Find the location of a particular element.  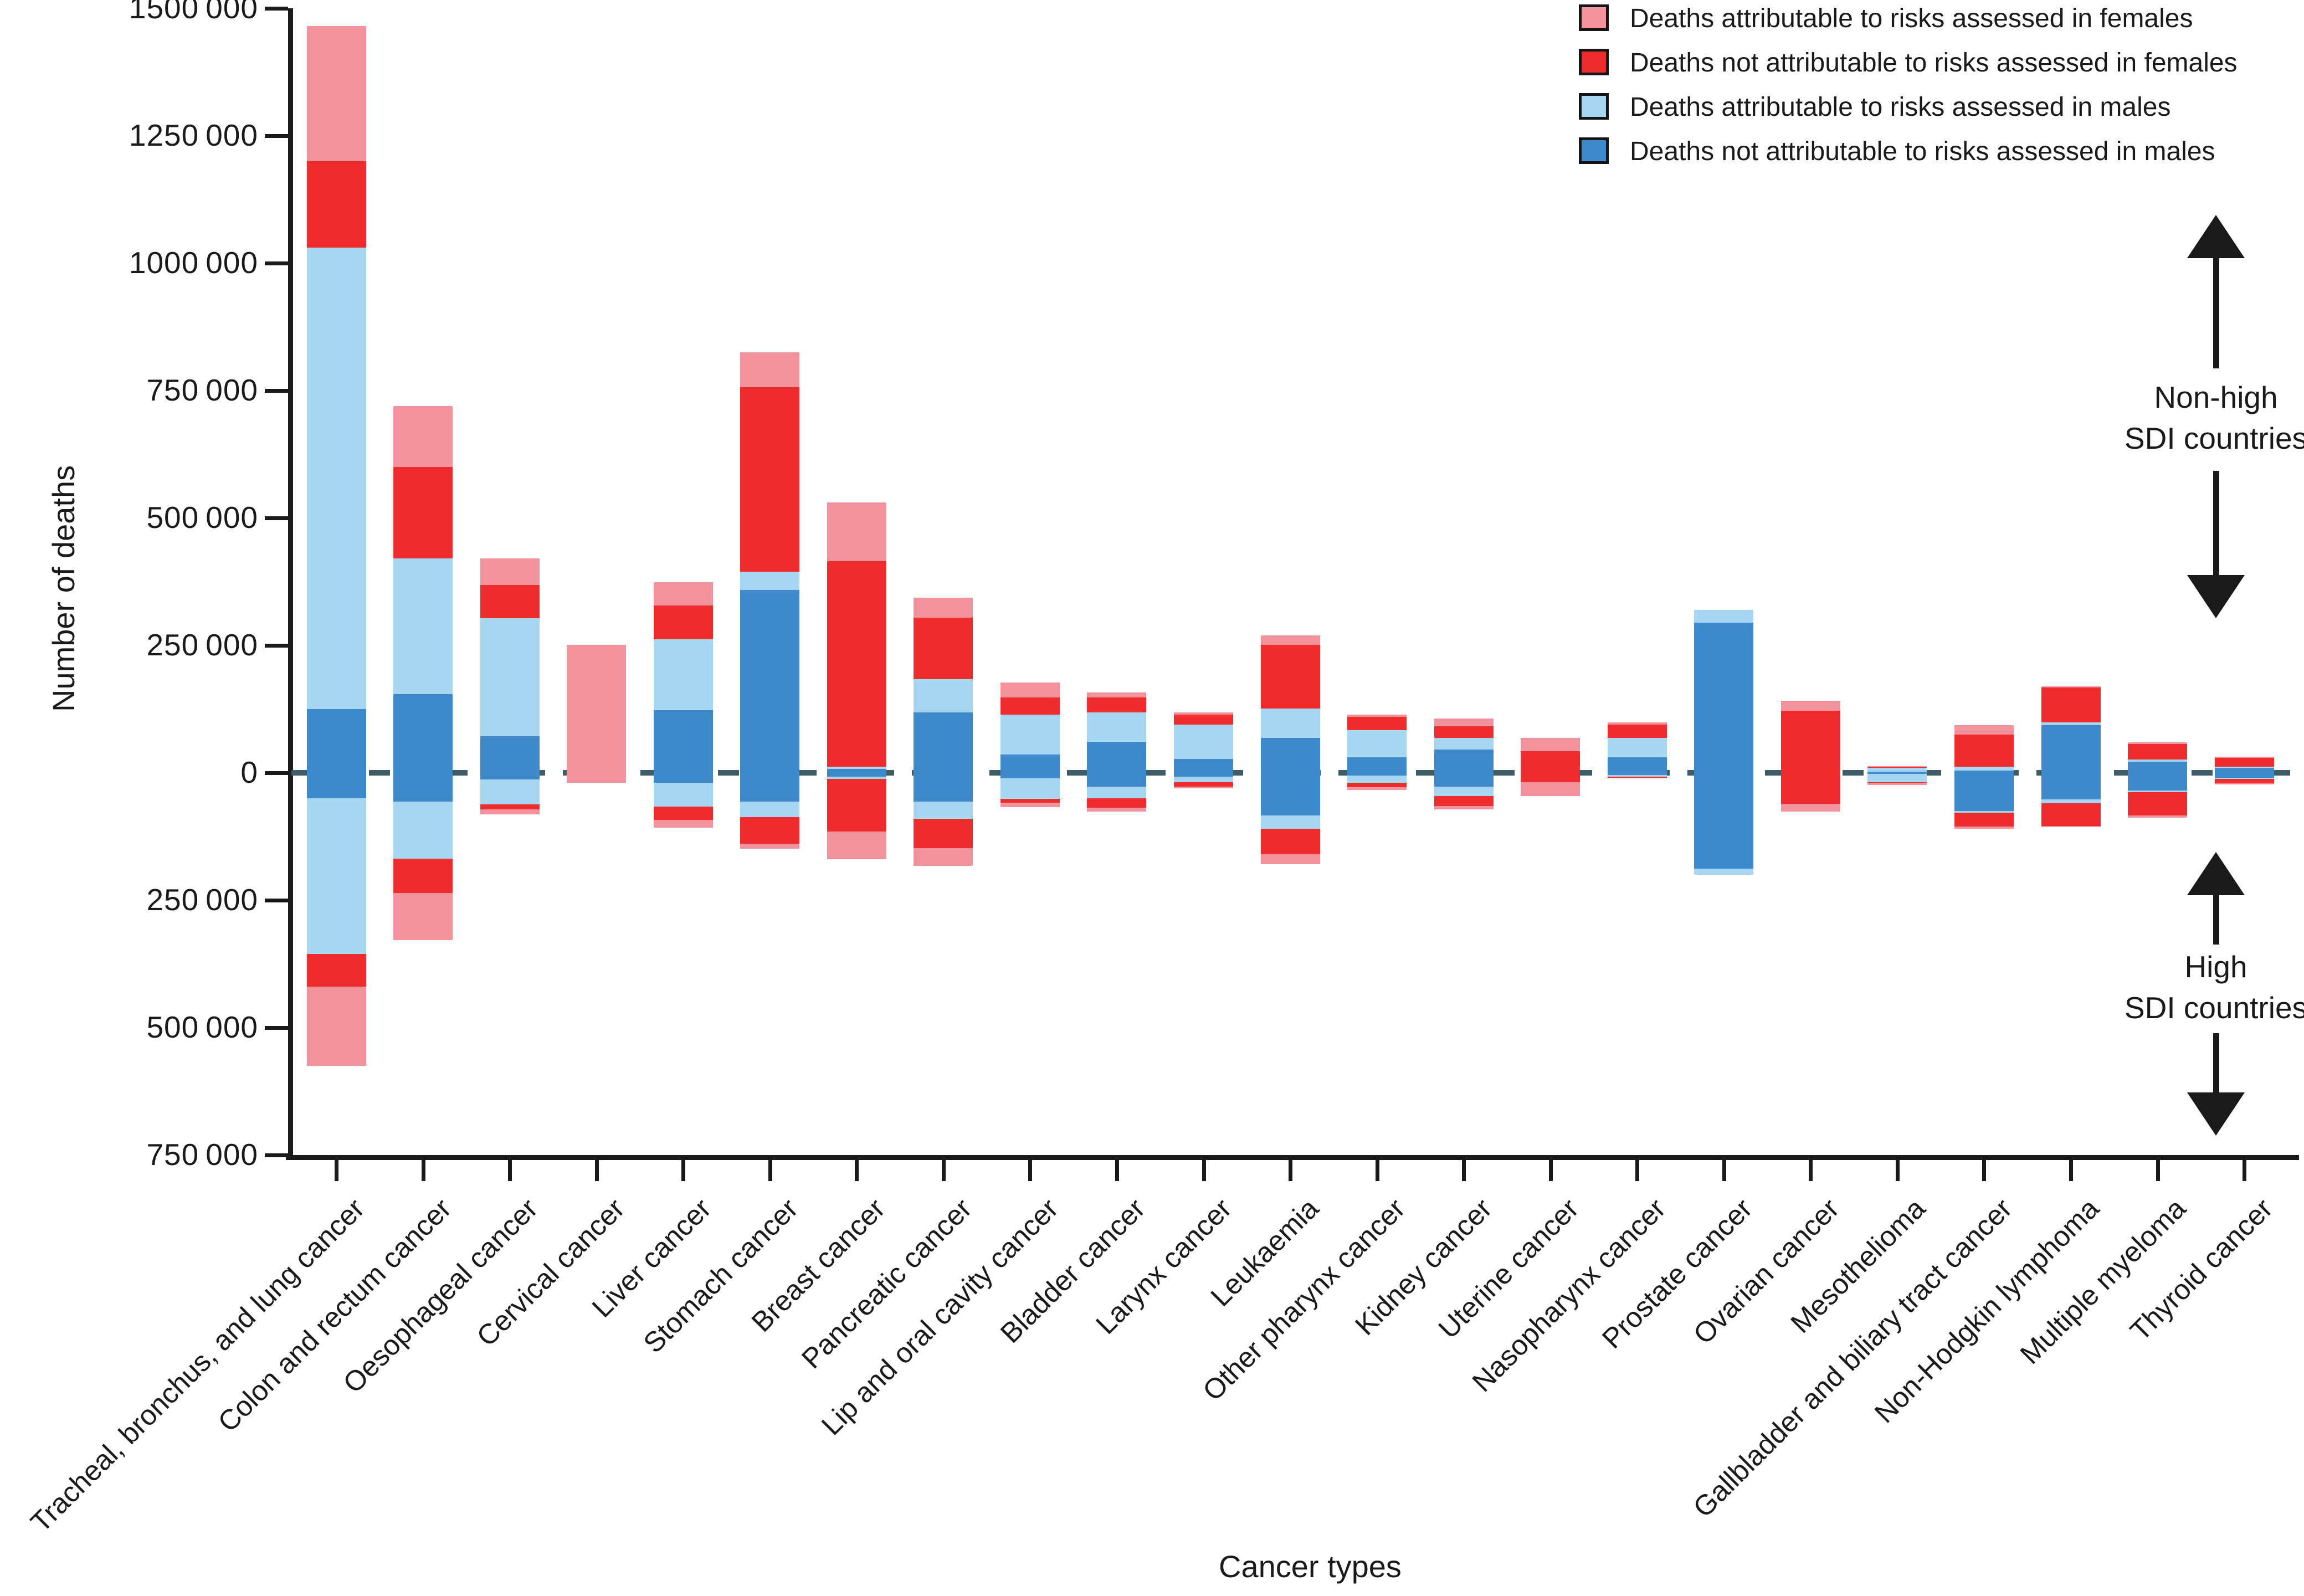

x-axis-title: Cancer types is located at coordinates (1310, 1566).